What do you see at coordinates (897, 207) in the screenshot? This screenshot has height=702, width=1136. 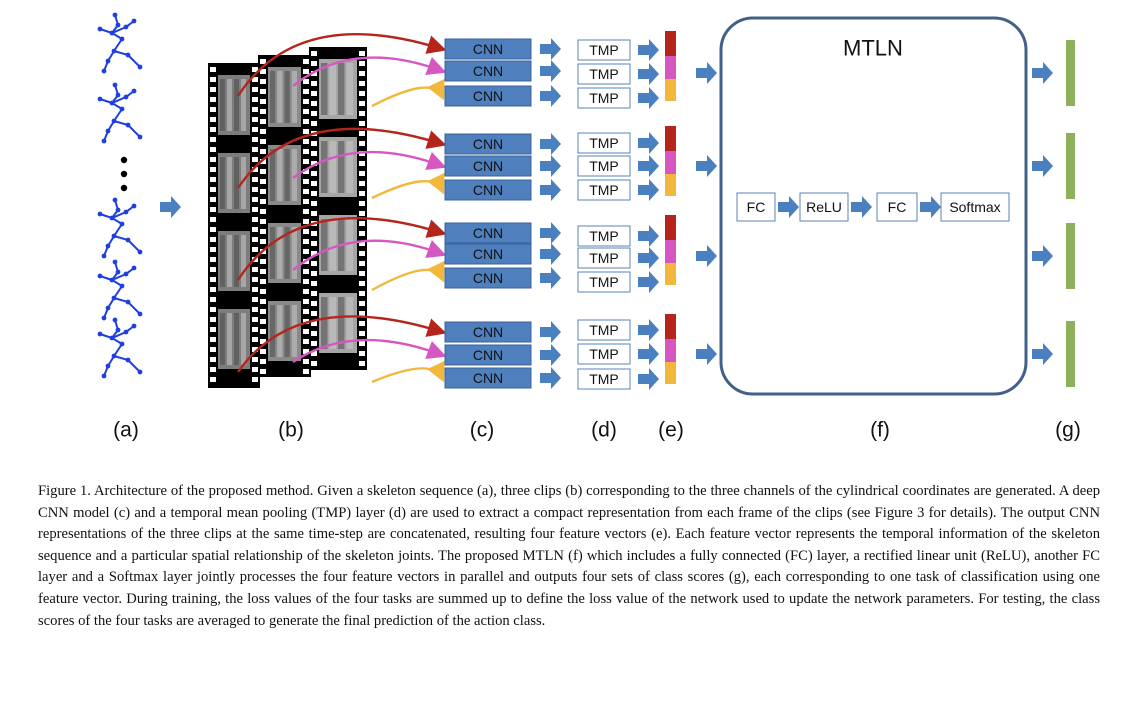 I see `mtln-layer-box` at bounding box center [897, 207].